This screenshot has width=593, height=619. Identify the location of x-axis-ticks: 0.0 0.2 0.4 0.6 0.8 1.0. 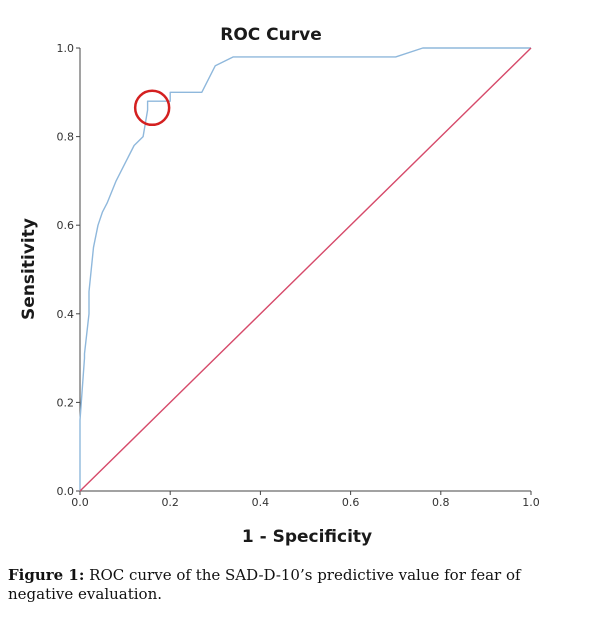
(305, 500).